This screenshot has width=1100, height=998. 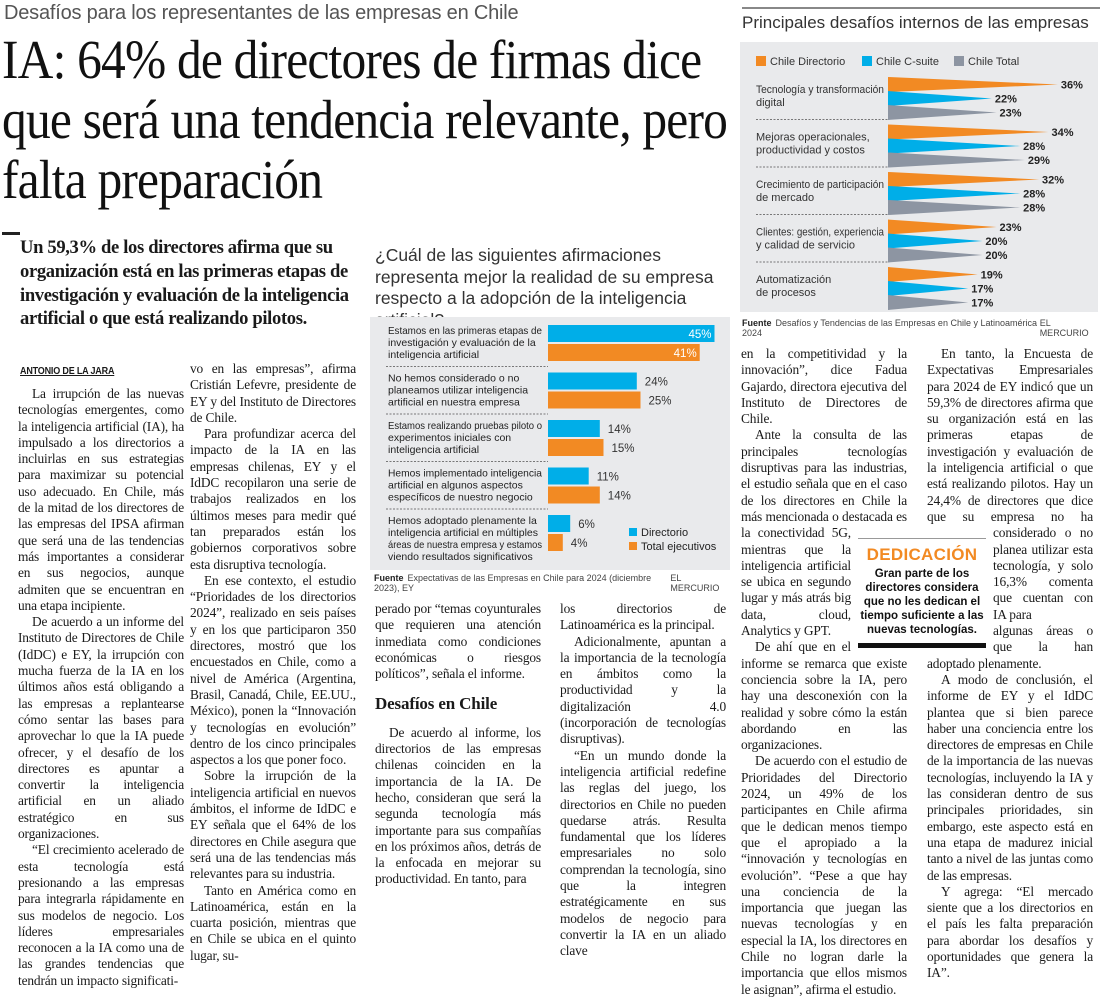 I want to click on category-label: artificial en nuestra empresa, so click(x=454, y=403).